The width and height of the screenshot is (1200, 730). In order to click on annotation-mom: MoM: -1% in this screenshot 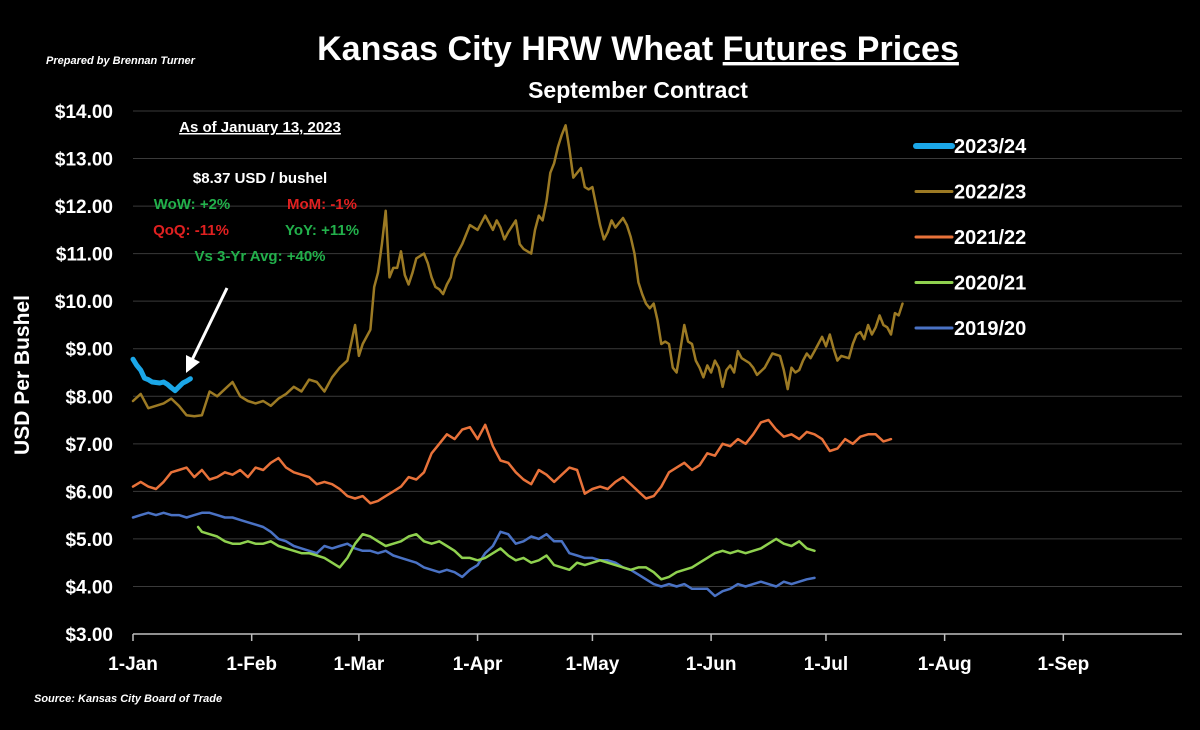, I will do `click(322, 204)`.